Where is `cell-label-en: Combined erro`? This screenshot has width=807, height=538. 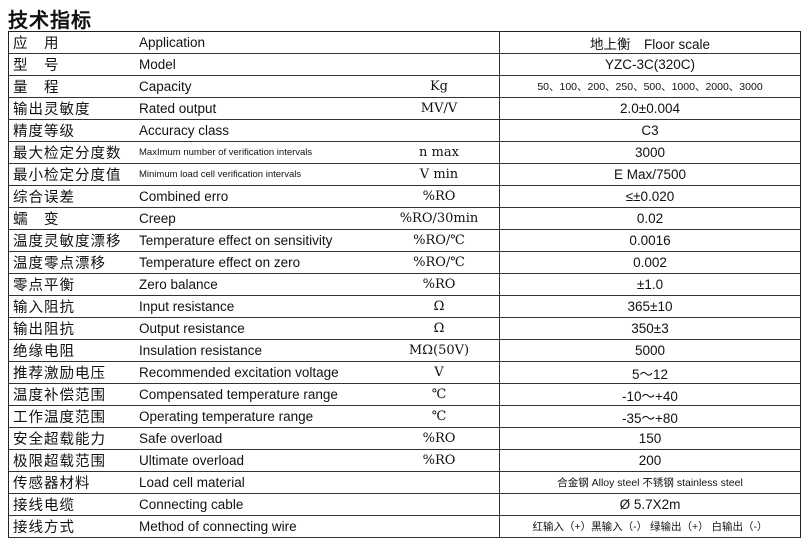 cell-label-en: Combined erro is located at coordinates (259, 196).